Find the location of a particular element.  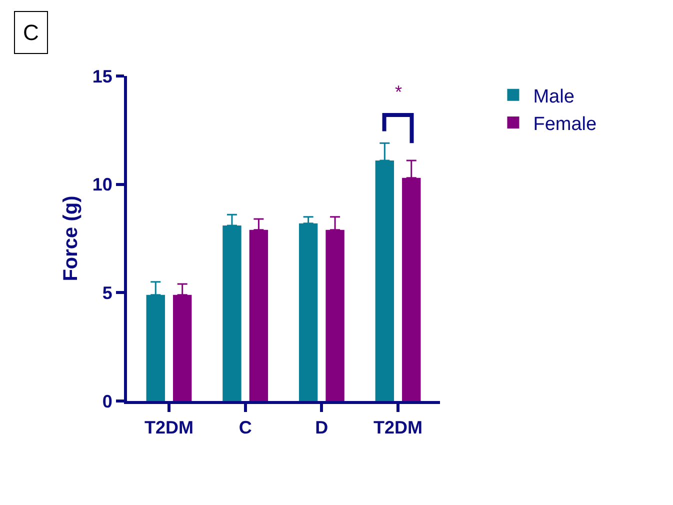

y-axis-title: Force (g) is located at coordinates (71, 239).